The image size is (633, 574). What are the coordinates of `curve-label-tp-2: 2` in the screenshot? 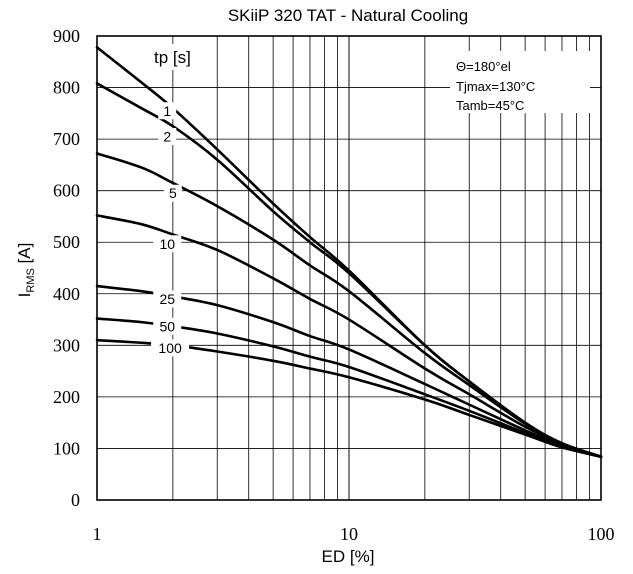 It's located at (167, 137).